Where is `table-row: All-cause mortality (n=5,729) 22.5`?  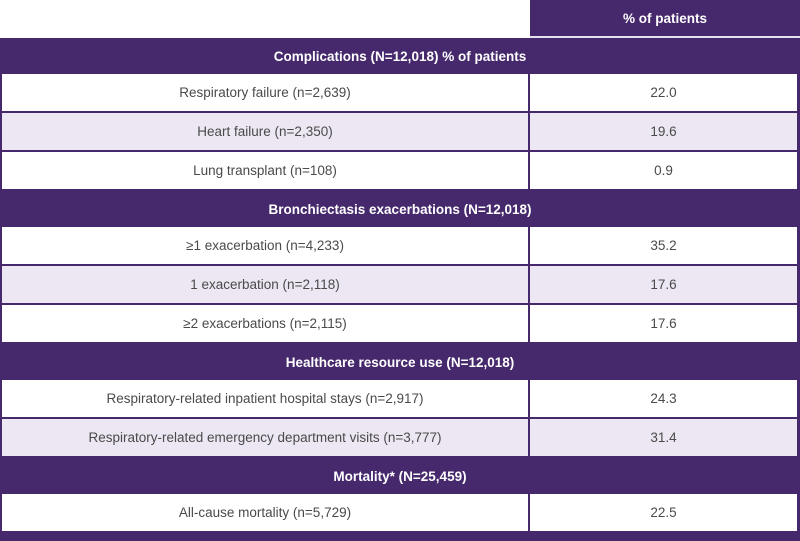 table-row: All-cause mortality (n=5,729) 22.5 is located at coordinates (400, 513).